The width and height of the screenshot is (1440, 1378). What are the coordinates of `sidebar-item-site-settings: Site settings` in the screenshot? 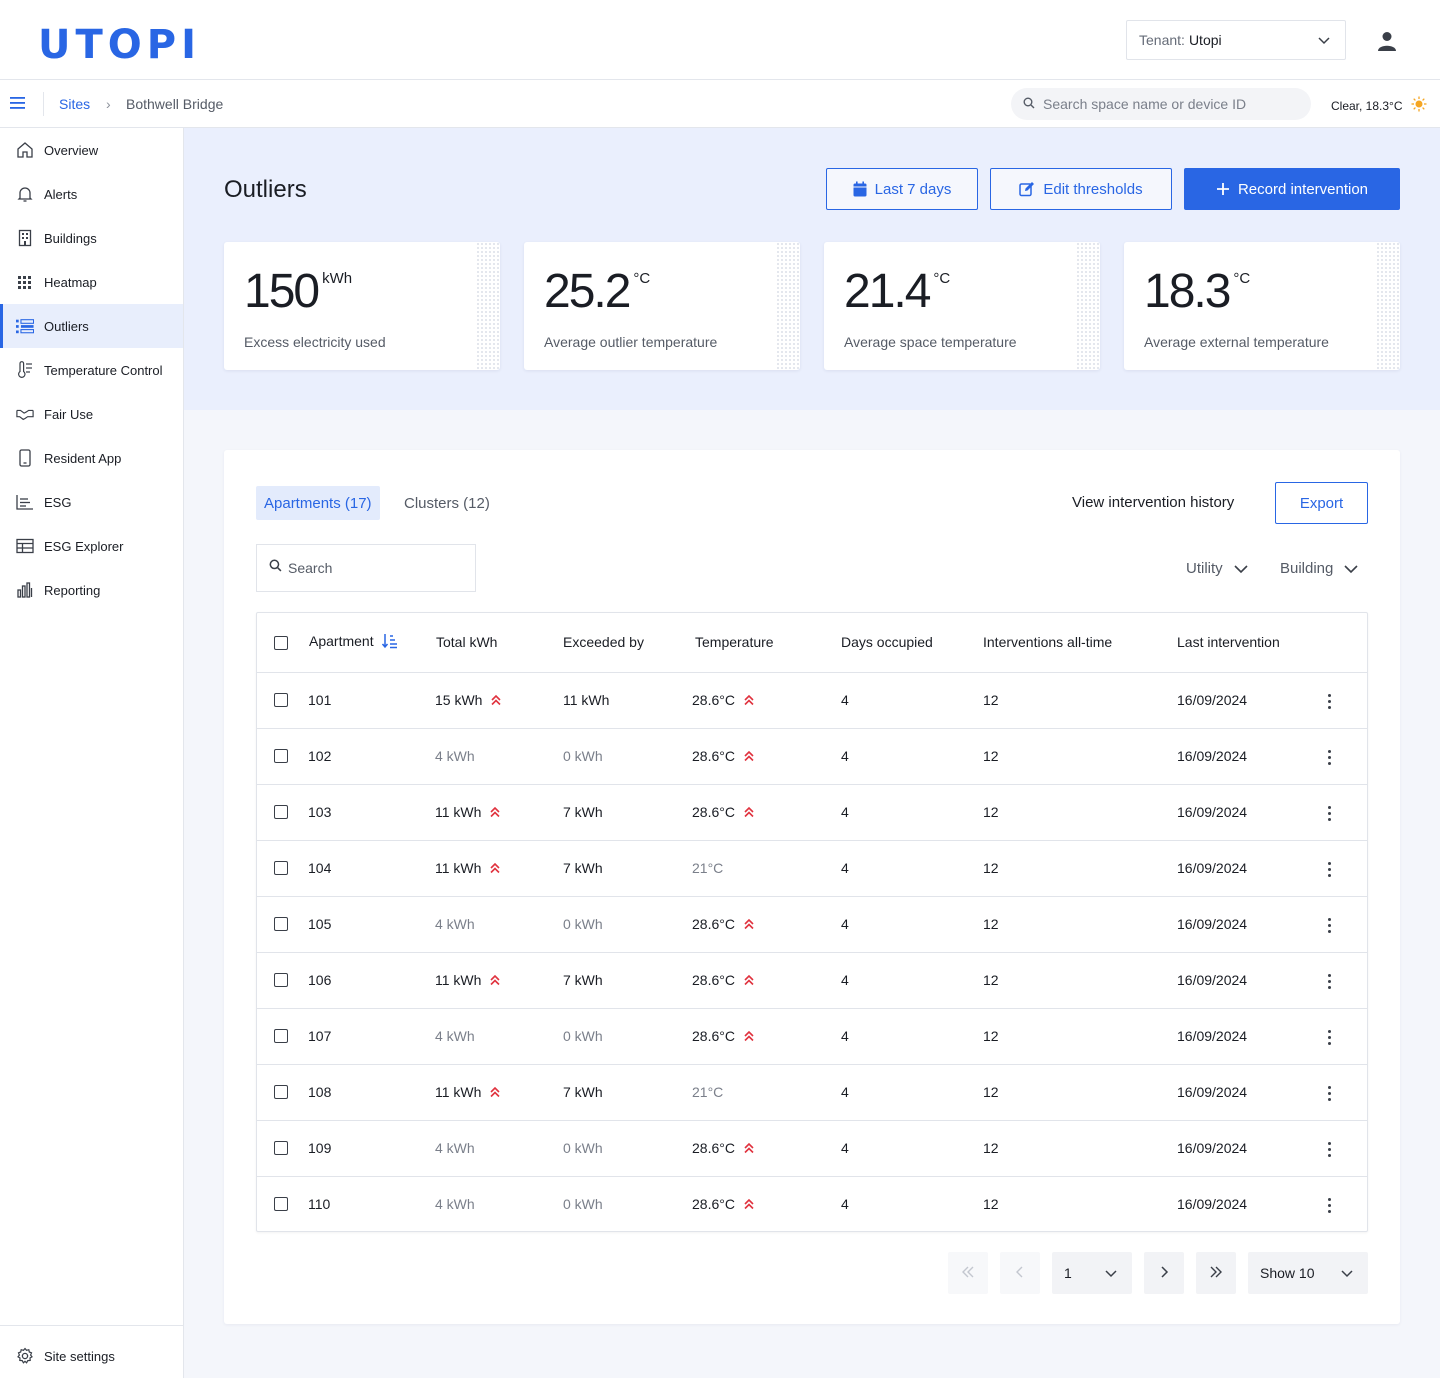 It's located at (91, 1356).